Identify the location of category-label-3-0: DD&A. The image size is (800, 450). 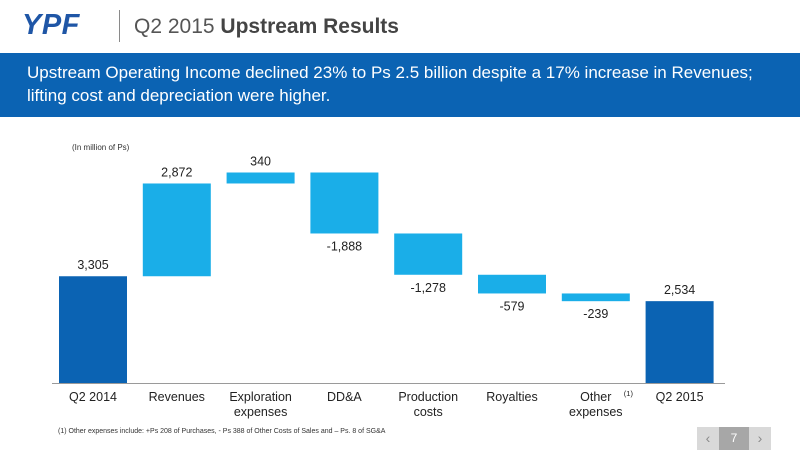
(344, 397).